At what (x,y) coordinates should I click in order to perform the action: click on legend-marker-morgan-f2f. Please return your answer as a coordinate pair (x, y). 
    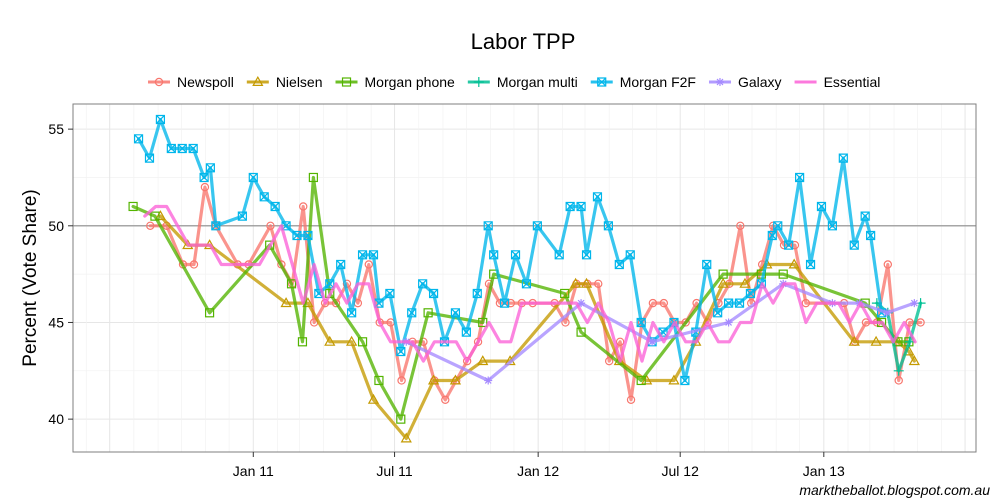
    Looking at the image, I should click on (602, 82).